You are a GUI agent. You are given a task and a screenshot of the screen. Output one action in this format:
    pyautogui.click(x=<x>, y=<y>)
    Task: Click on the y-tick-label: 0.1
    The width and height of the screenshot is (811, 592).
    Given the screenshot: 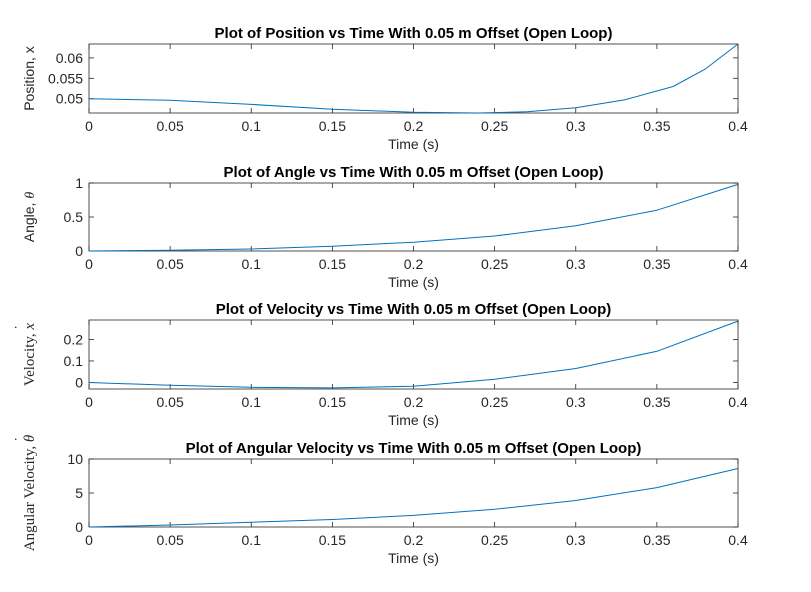 What is the action you would take?
    pyautogui.click(x=74, y=361)
    